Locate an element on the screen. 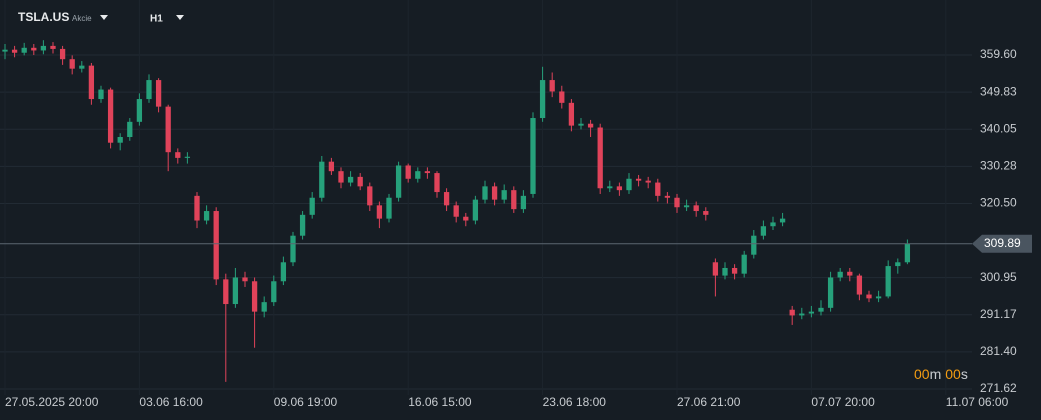  y-tick-label: 340.05 is located at coordinates (998, 128).